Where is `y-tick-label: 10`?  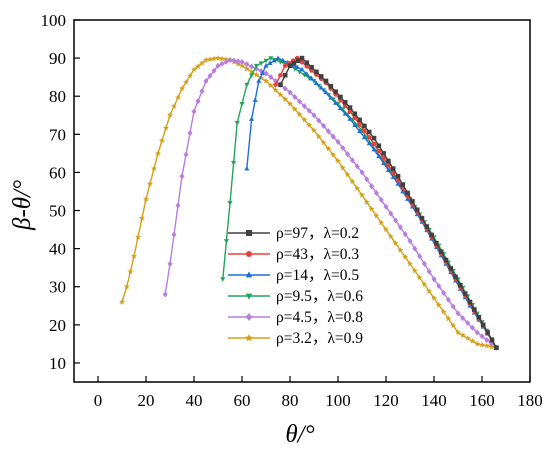 y-tick-label: 10 is located at coordinates (57, 363).